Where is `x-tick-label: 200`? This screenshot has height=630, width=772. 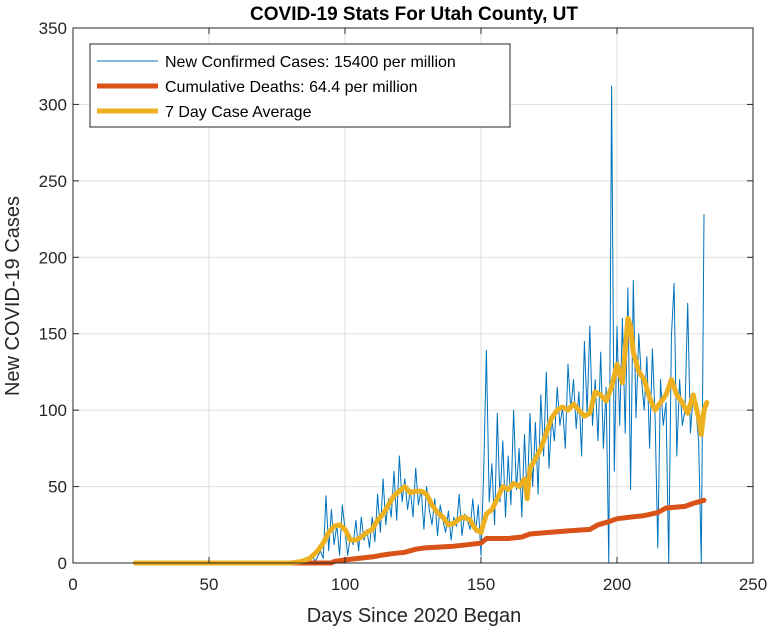
x-tick-label: 200 is located at coordinates (617, 584).